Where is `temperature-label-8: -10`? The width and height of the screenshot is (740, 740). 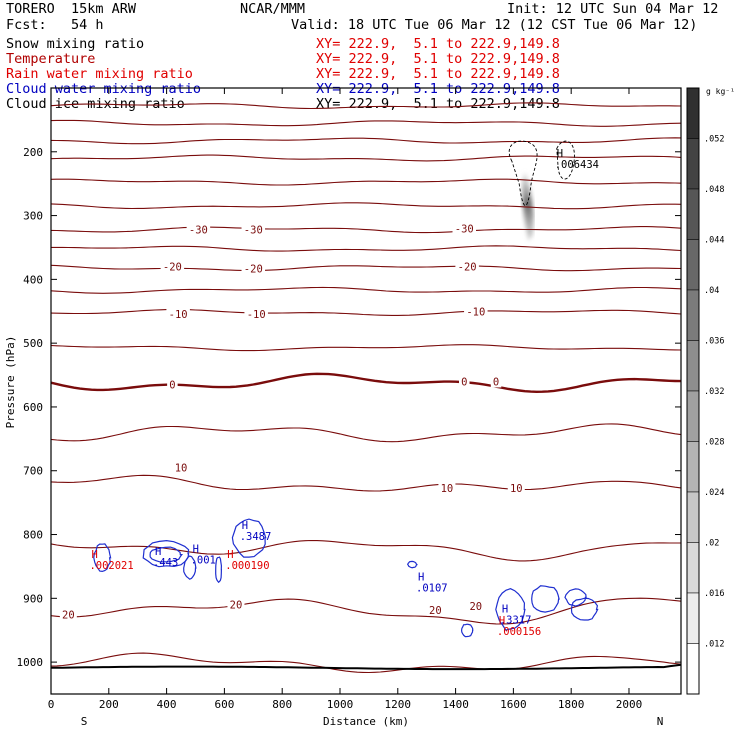
temperature-label-8: -10 is located at coordinates (475, 312).